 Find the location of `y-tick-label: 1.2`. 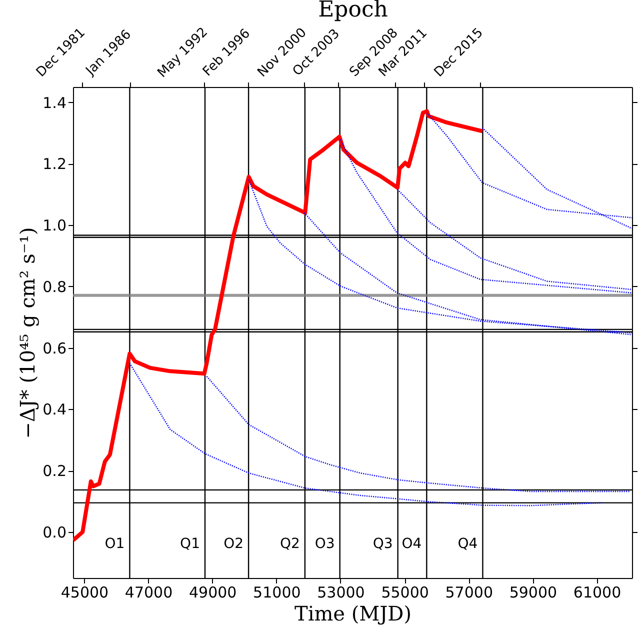

y-tick-label: 1.2 is located at coordinates (54, 164).